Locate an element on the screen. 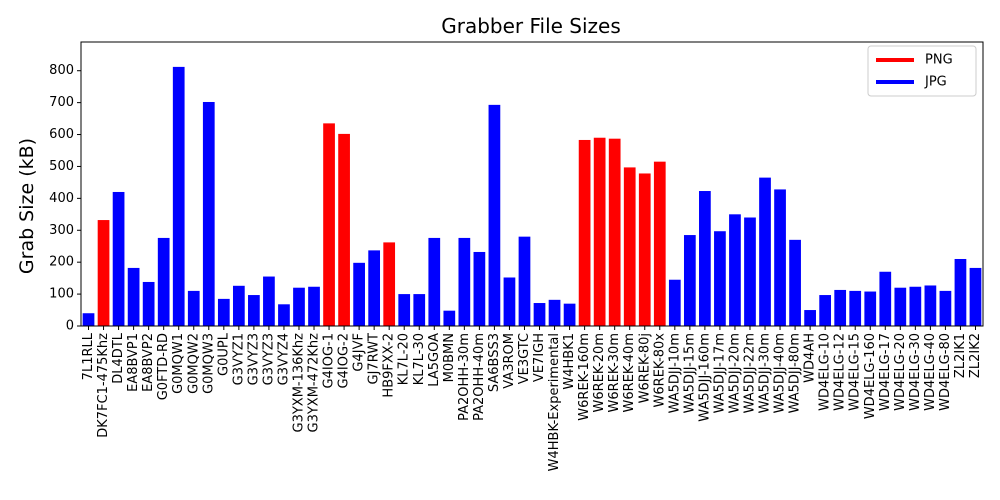 This screenshot has width=1000, height=500. x-tick-label-33: W6REK-160m is located at coordinates (584, 377).